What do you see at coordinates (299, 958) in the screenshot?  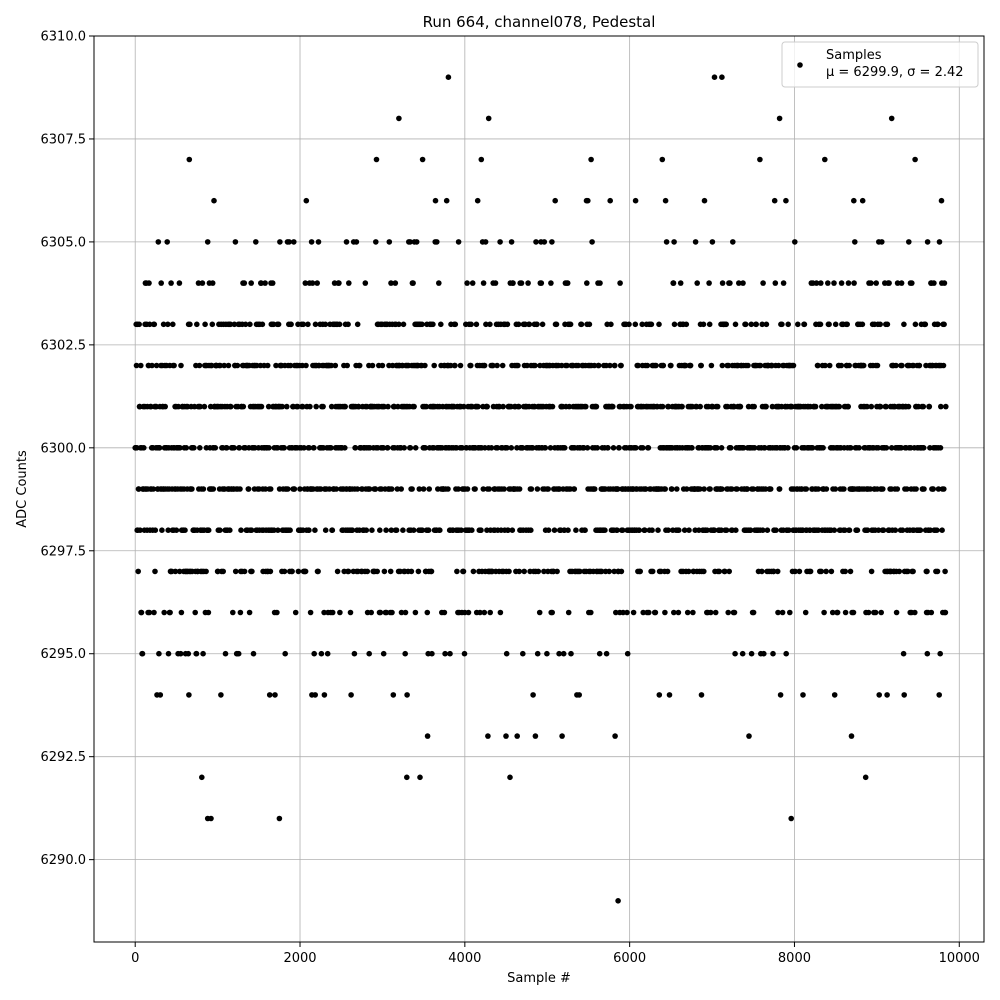 I see `x-tick-label: 2000` at bounding box center [299, 958].